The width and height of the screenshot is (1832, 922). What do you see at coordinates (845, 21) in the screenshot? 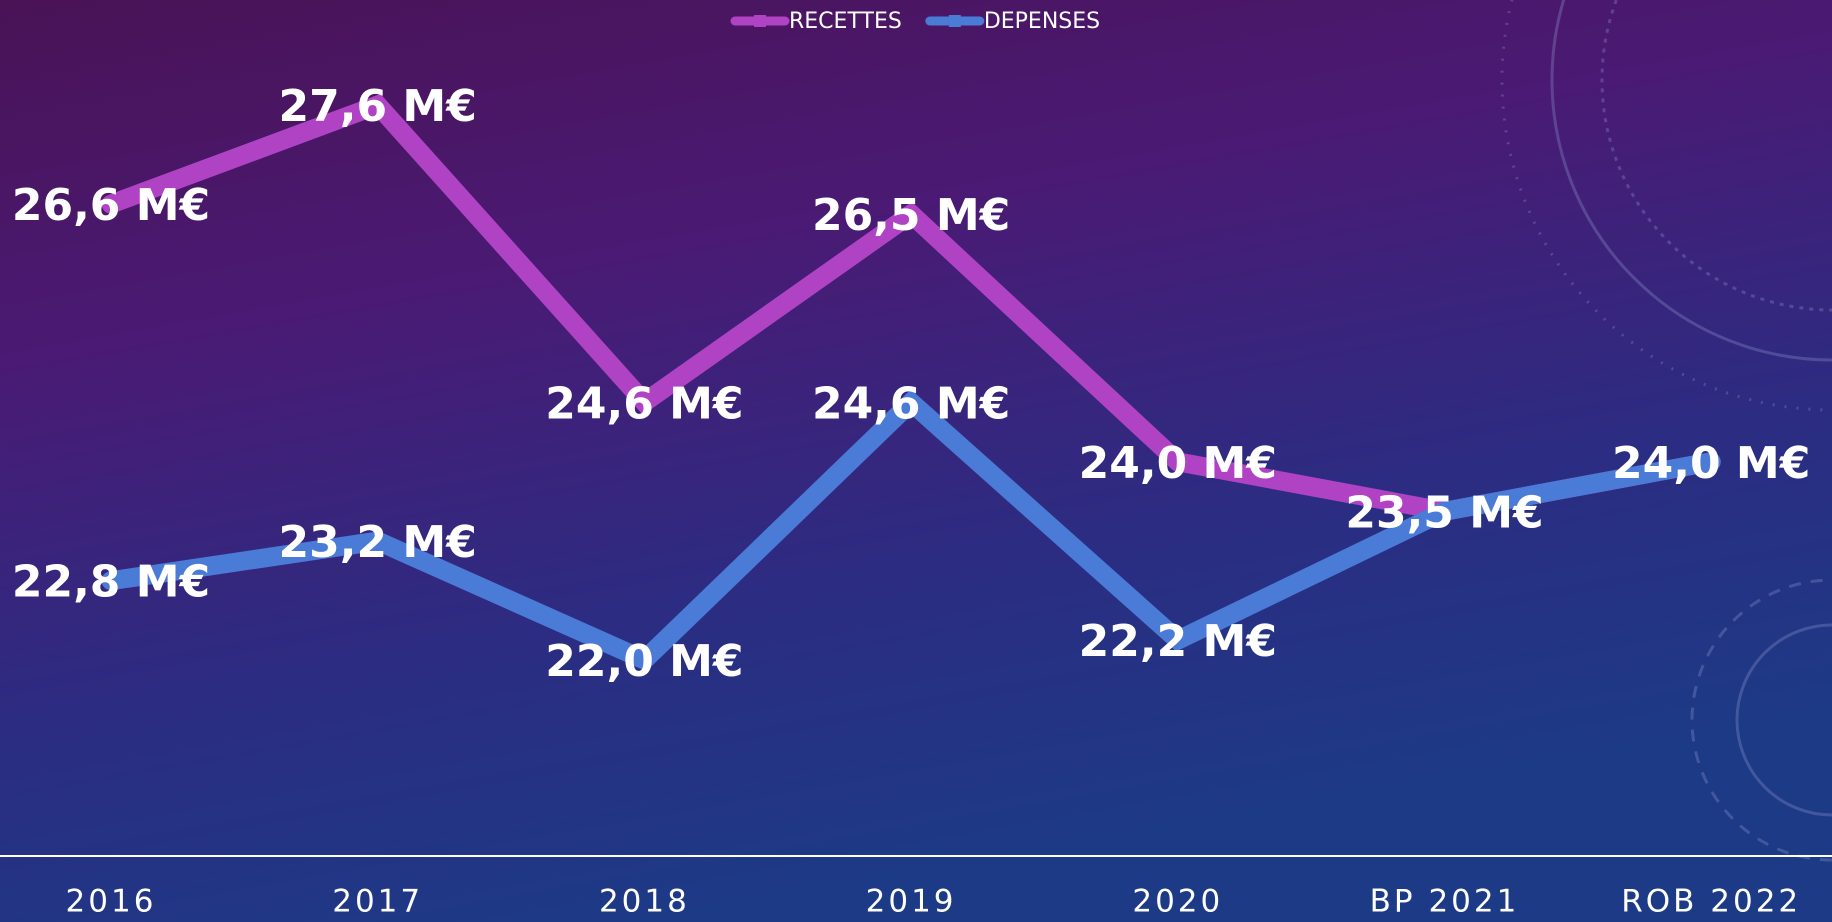
I see `legend-label: RECETTES` at bounding box center [845, 21].